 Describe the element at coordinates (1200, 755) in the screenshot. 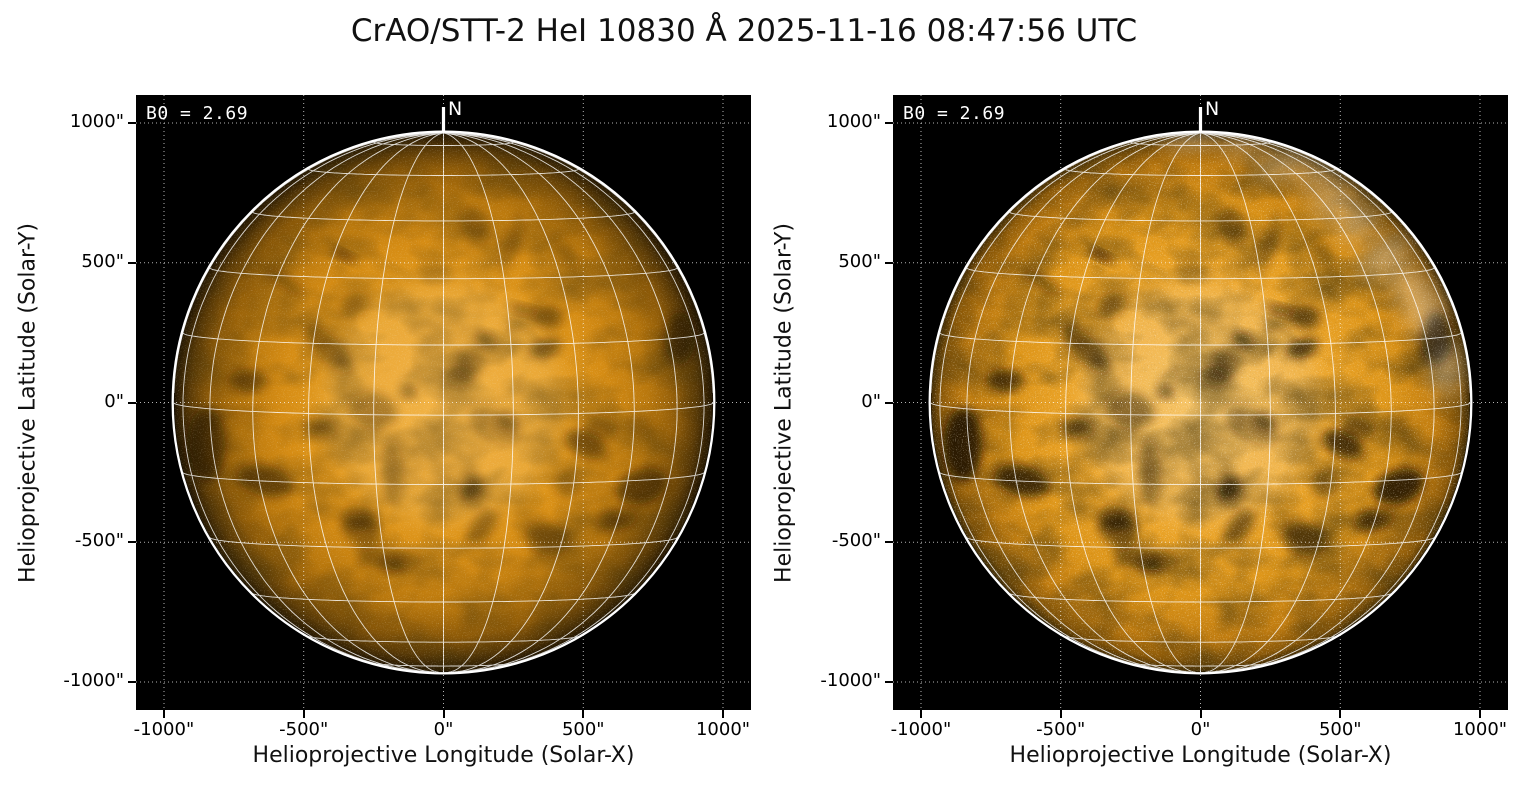

I see `x-axis-label-right-panel: Helioprojective Longitude (Solar-X)` at that location.